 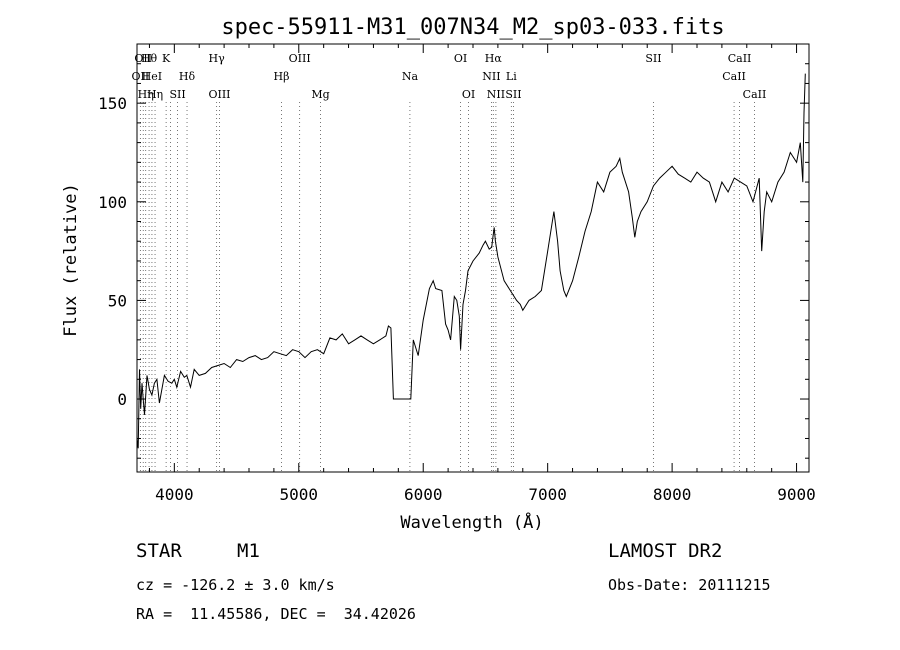 What do you see at coordinates (217, 58) in the screenshot?
I see `line-marker-label: Hγ` at bounding box center [217, 58].